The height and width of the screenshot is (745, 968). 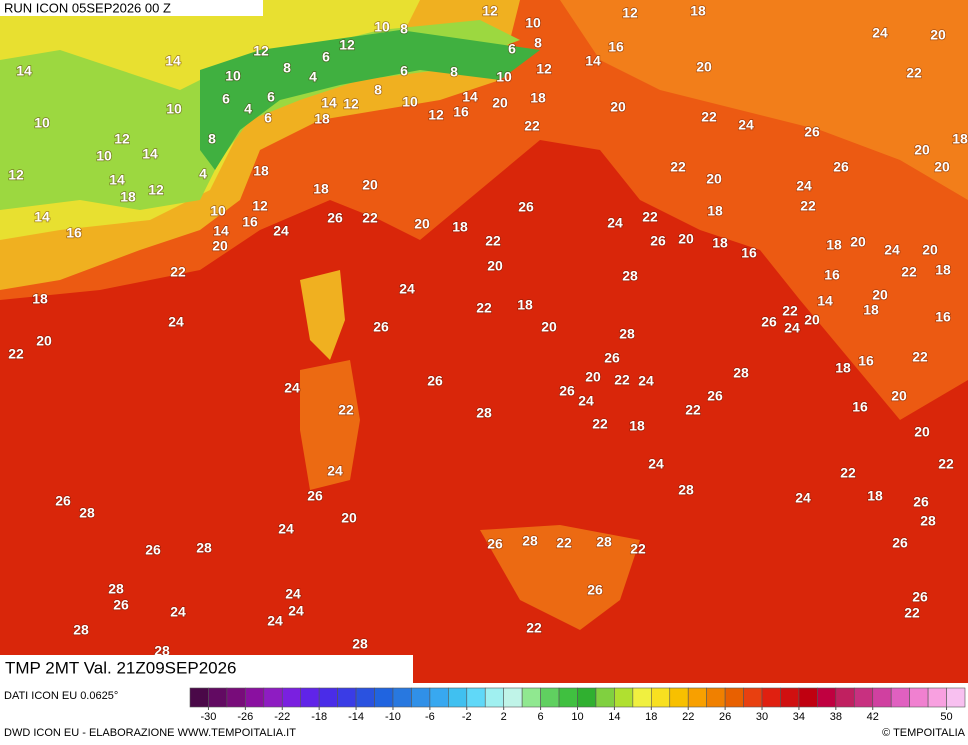 I want to click on header-box, so click(x=131, y=8).